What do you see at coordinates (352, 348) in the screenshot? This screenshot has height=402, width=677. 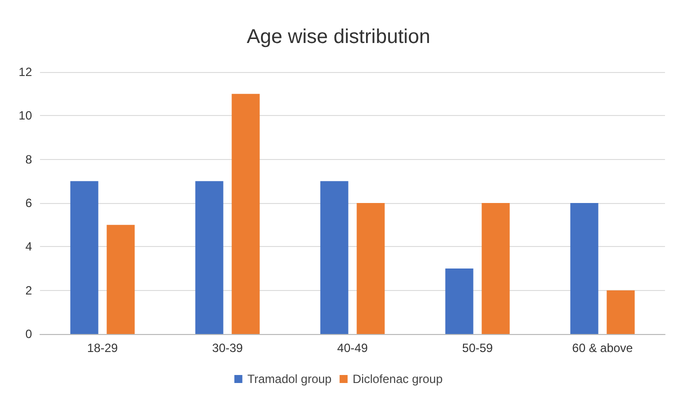 I see `x-tick-label: 40-49` at bounding box center [352, 348].